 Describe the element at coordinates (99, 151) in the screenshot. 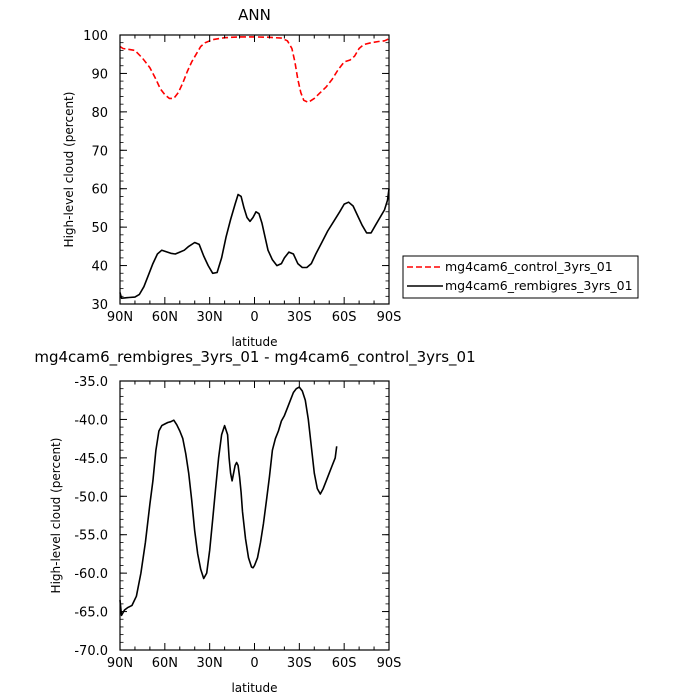

I see `chart-1-y-tick-label: 70` at that location.